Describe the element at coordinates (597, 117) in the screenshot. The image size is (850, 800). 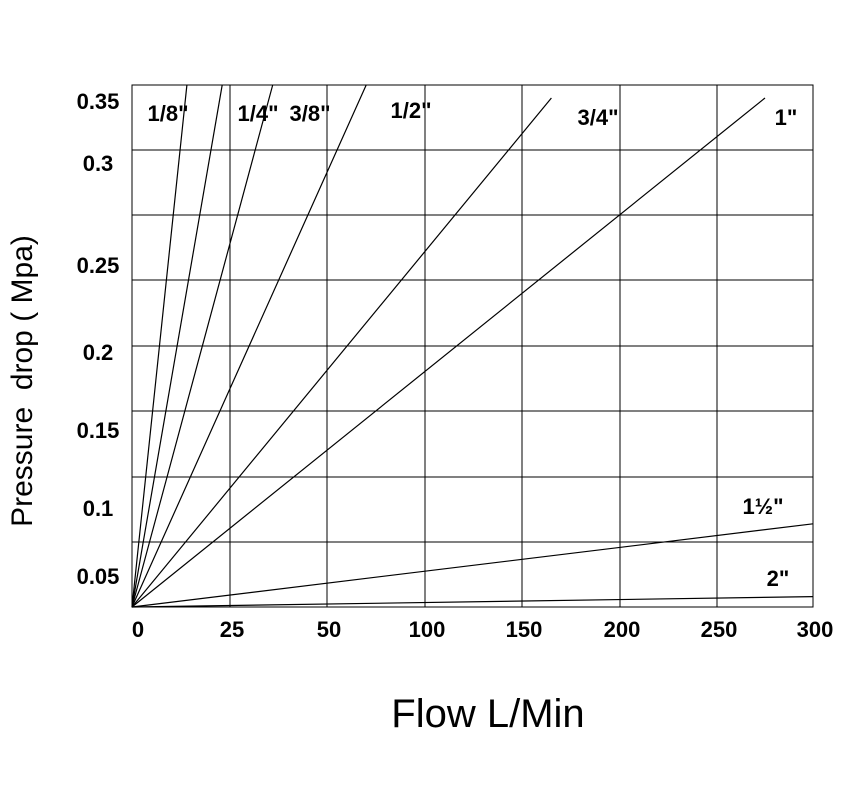
I see `series-label: 3/4"` at that location.